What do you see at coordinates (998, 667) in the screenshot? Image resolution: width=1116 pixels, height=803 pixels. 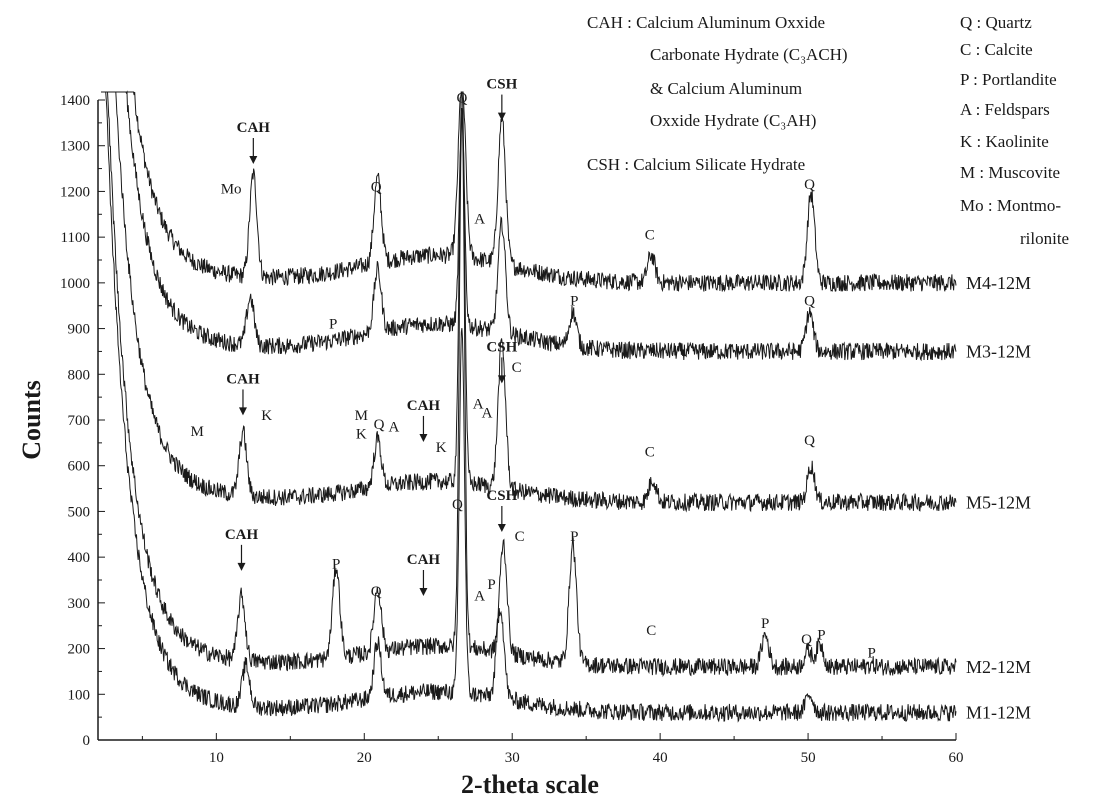 I see `sample-label: M2-12M` at bounding box center [998, 667].